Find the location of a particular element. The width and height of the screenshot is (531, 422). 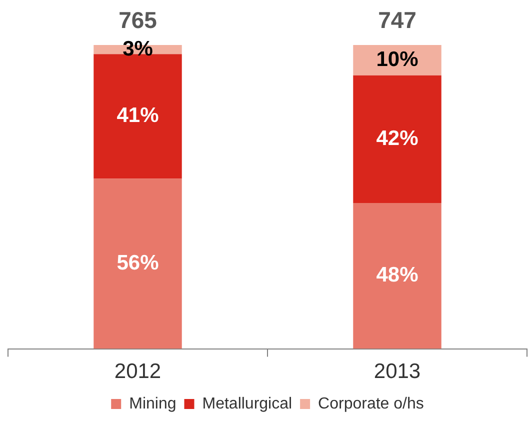

data-label: 10% is located at coordinates (397, 59).